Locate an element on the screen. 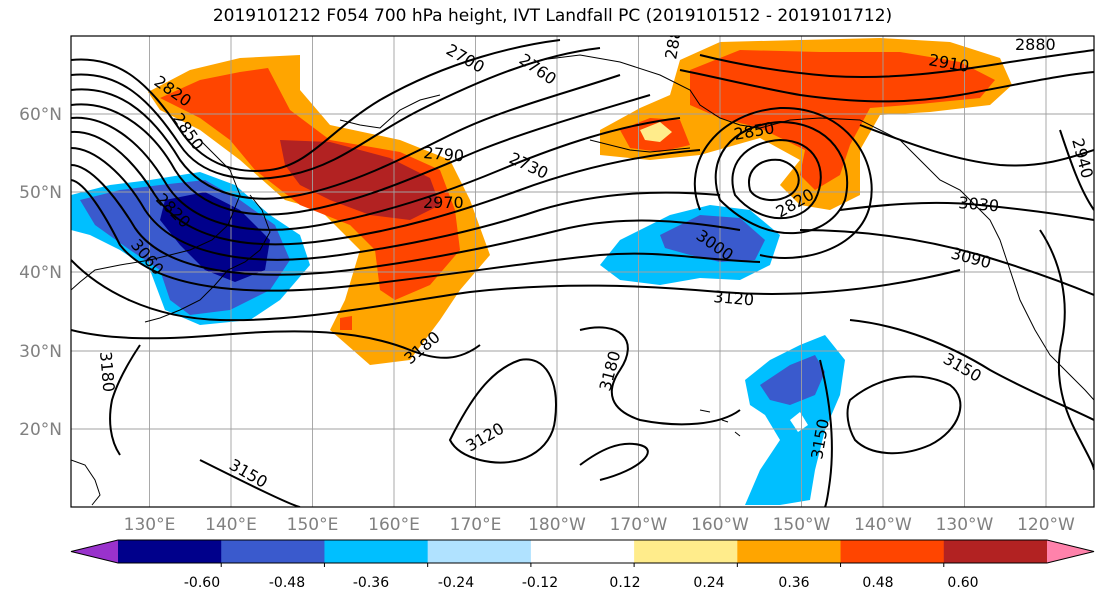 The height and width of the screenshot is (601, 1105). colorbar-tick-label: 0.12 is located at coordinates (624, 583).